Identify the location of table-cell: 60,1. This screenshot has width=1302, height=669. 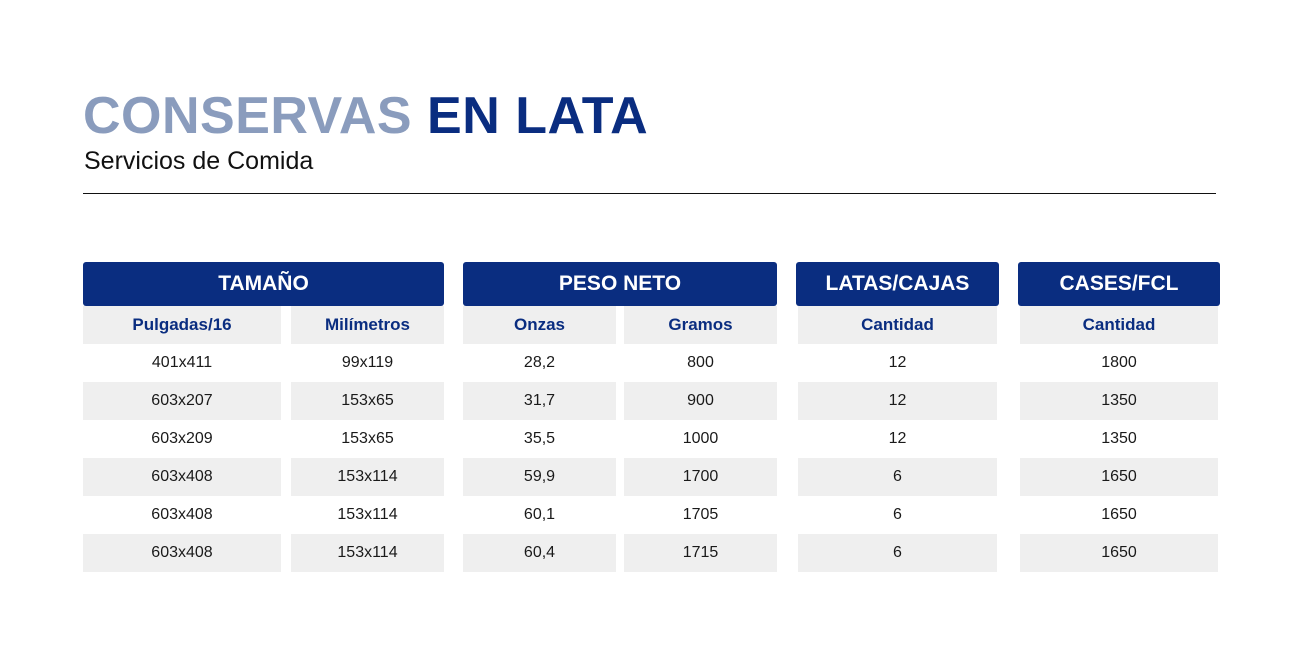
(539, 514).